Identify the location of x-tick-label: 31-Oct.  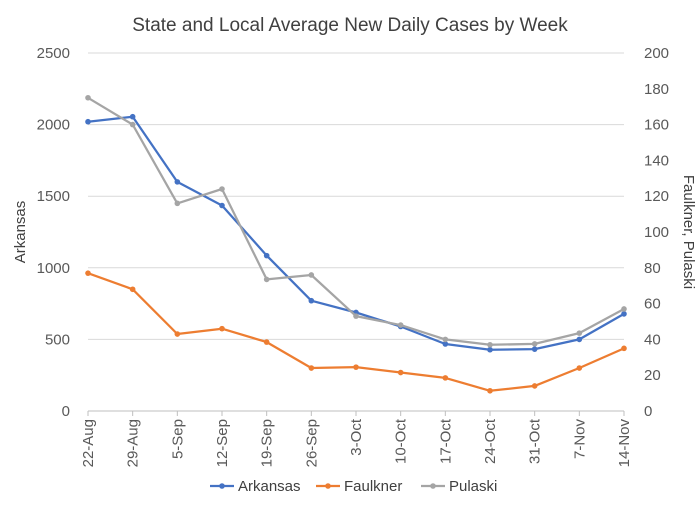
(535, 441).